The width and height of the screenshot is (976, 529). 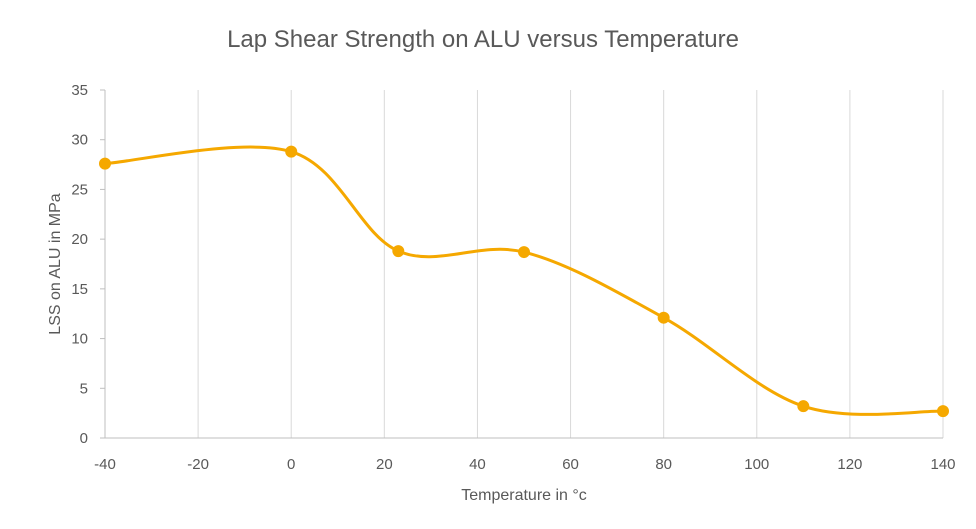 I want to click on y-tick-label: 30, so click(x=79, y=140).